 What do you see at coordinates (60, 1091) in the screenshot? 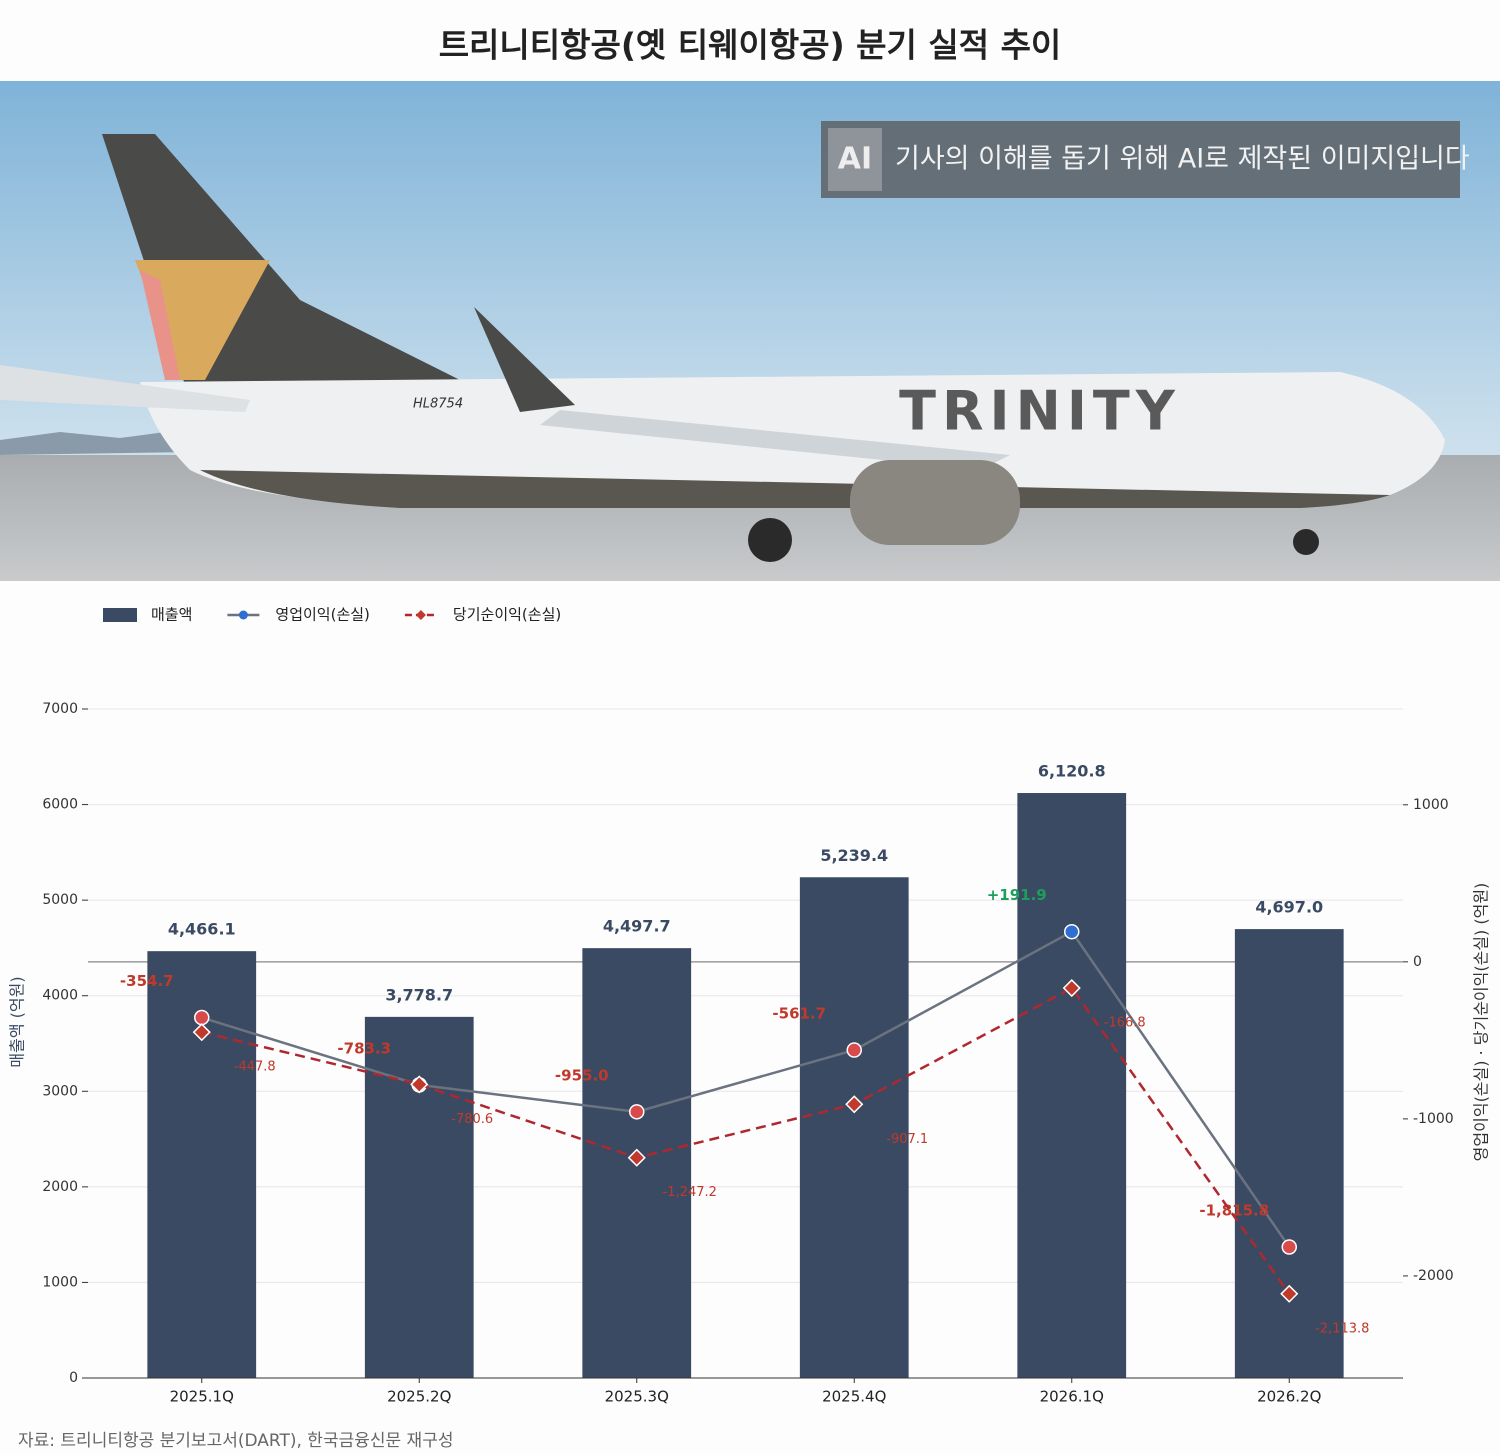
I see `y-tick-label: 3000` at bounding box center [60, 1091].